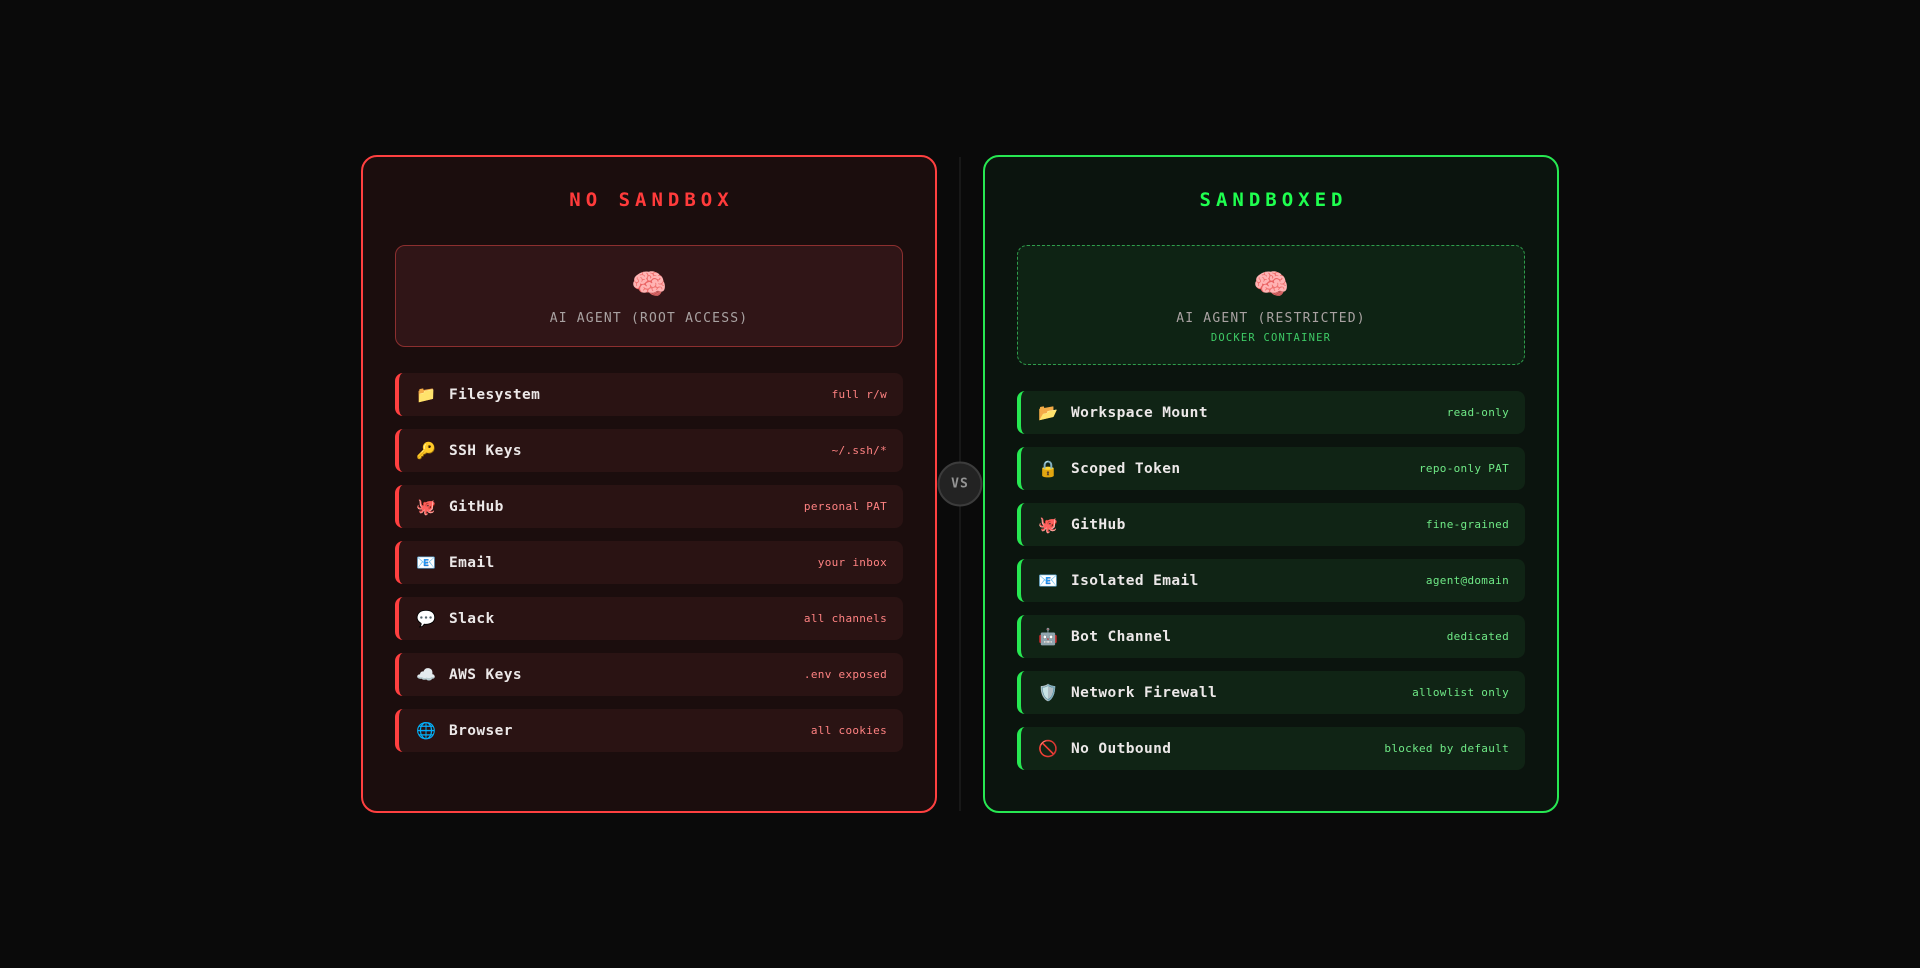 The height and width of the screenshot is (968, 1920). What do you see at coordinates (486, 674) in the screenshot?
I see `access-label: AWS Keys` at bounding box center [486, 674].